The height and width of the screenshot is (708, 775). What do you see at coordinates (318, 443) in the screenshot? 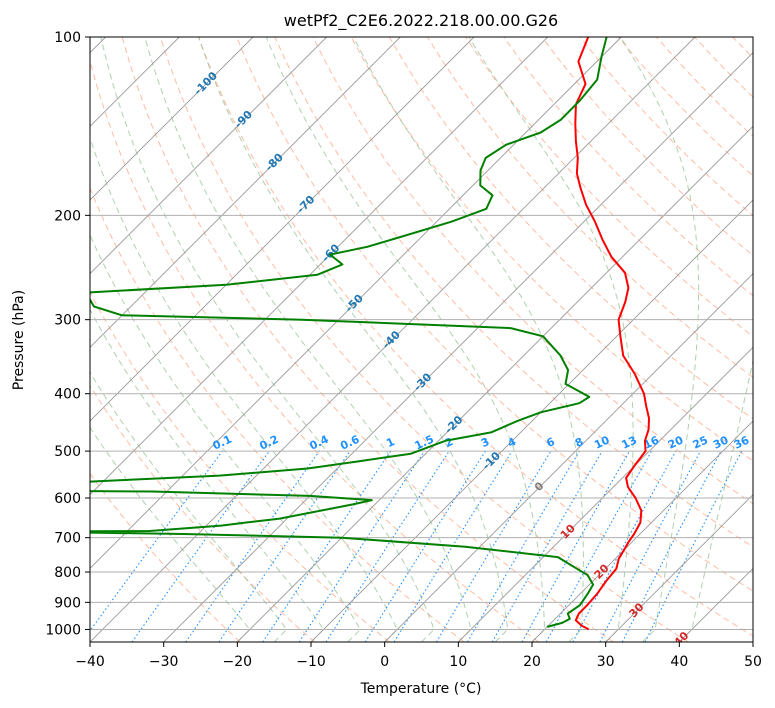
I see `mixing-ratio-label: 0.4` at bounding box center [318, 443].